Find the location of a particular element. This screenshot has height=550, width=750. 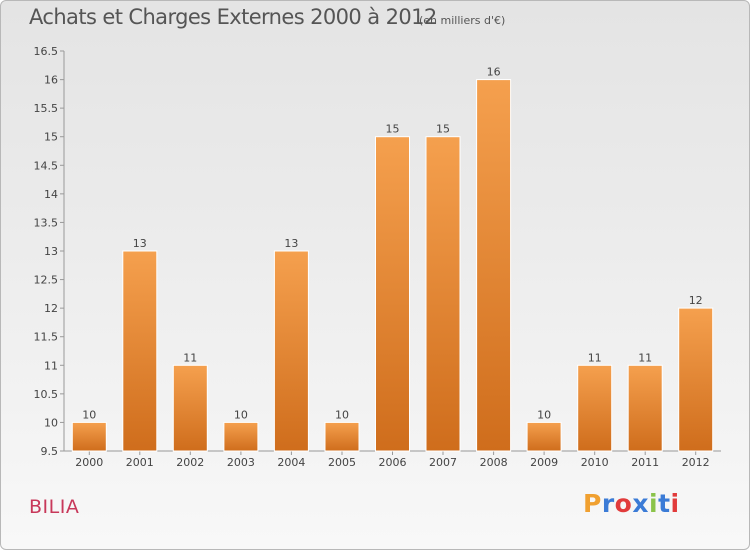

bar-value-label: 16 is located at coordinates (494, 72).